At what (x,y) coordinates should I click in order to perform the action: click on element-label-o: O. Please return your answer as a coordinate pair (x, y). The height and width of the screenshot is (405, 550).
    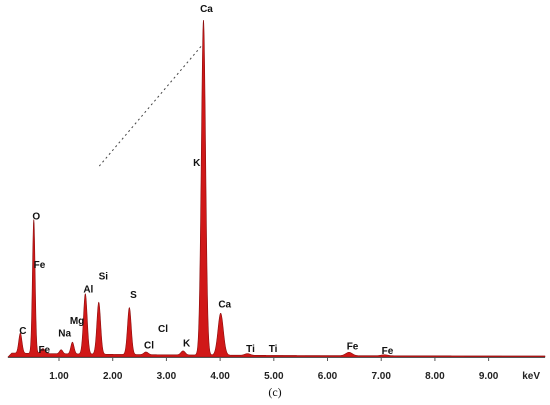
    Looking at the image, I should click on (36, 217).